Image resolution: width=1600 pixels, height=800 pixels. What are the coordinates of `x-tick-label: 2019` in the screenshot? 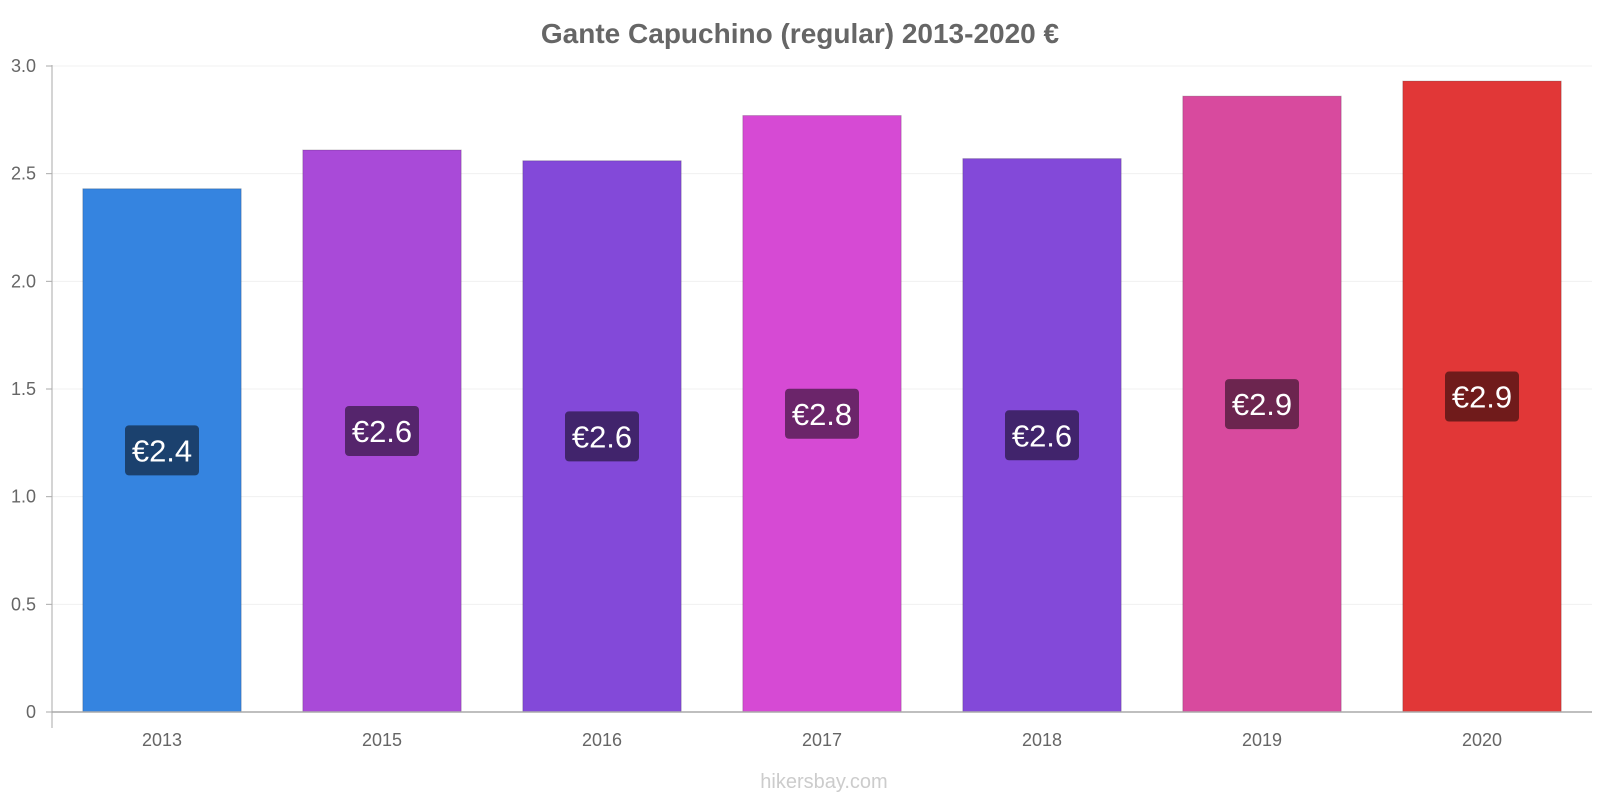 It's located at (1262, 740).